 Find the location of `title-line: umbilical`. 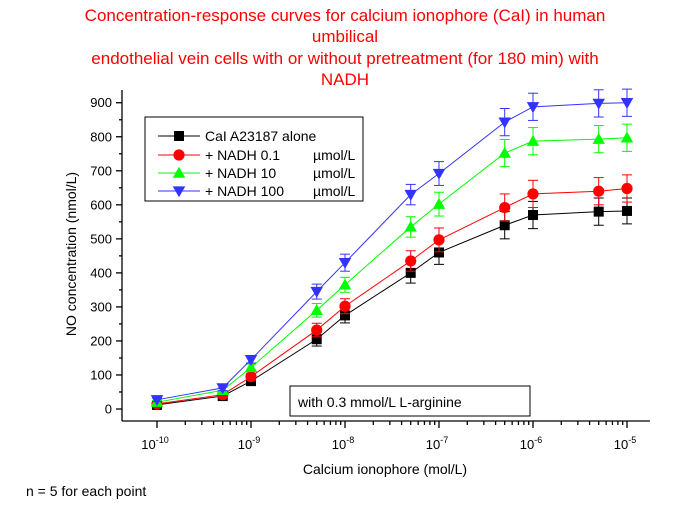

title-line: umbilical is located at coordinates (345, 36).